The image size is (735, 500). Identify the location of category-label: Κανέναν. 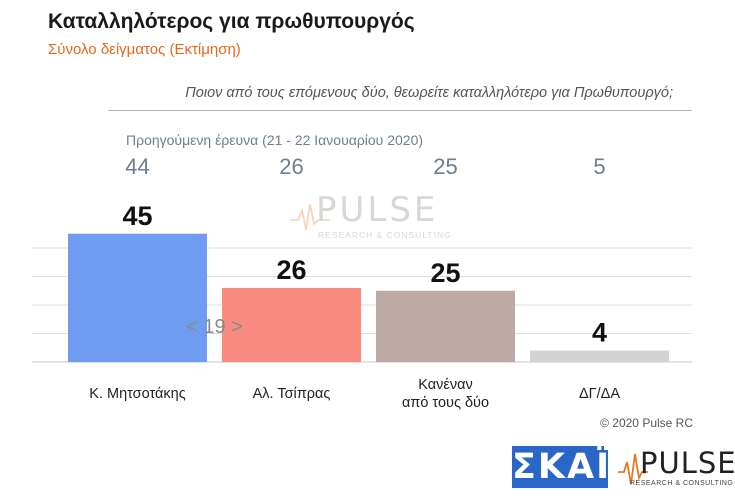
(445, 385).